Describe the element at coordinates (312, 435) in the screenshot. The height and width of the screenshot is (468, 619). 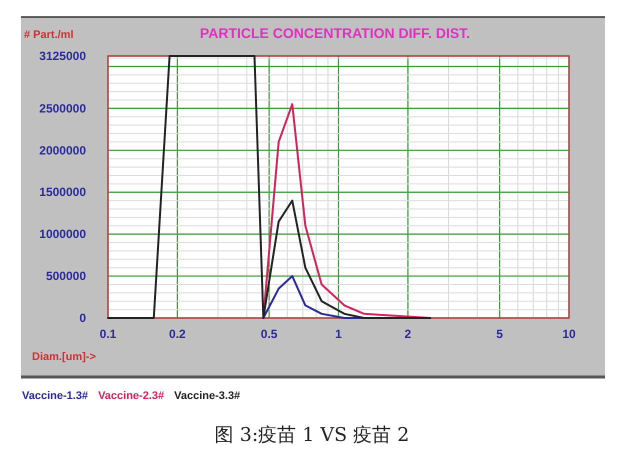
I see `caption: 图 3:疫苗 1 VS 疫苗 2` at that location.